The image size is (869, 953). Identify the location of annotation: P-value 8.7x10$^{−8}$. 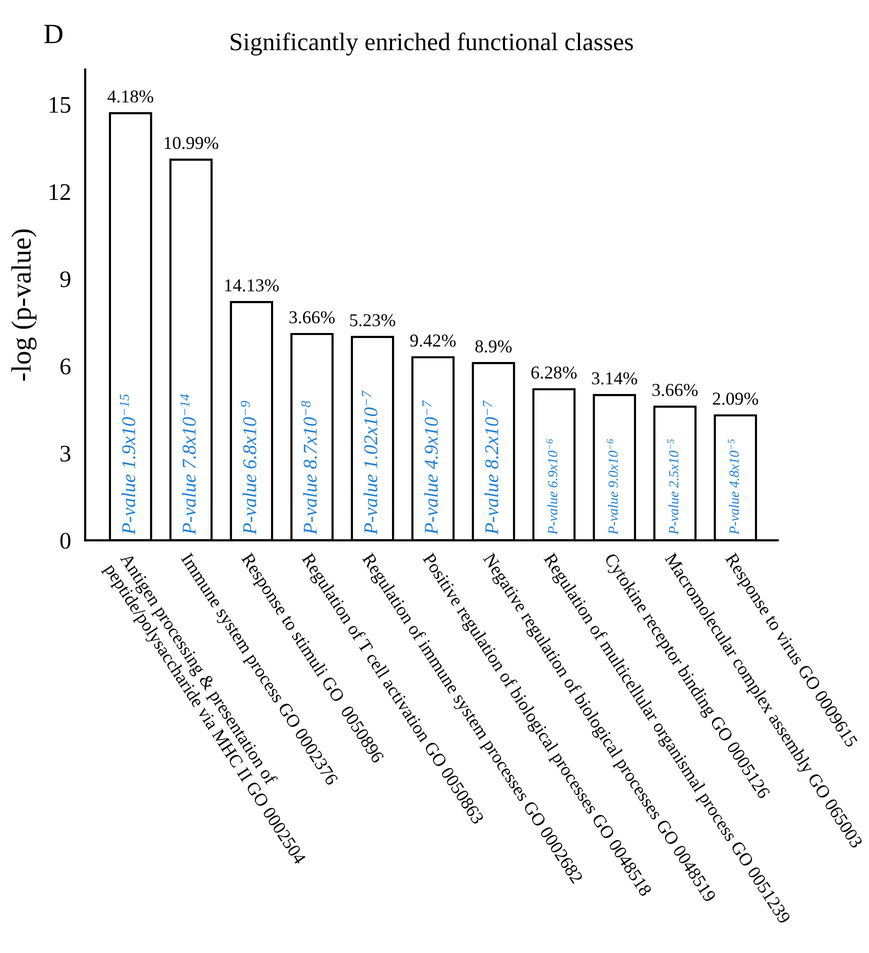
(309, 467).